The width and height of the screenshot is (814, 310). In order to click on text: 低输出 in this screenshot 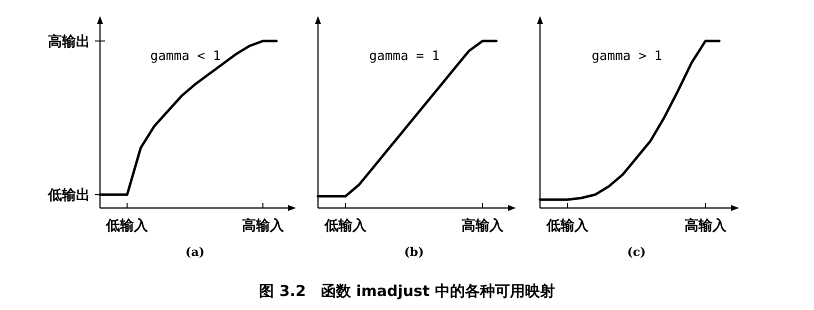, I will do `click(68, 196)`.